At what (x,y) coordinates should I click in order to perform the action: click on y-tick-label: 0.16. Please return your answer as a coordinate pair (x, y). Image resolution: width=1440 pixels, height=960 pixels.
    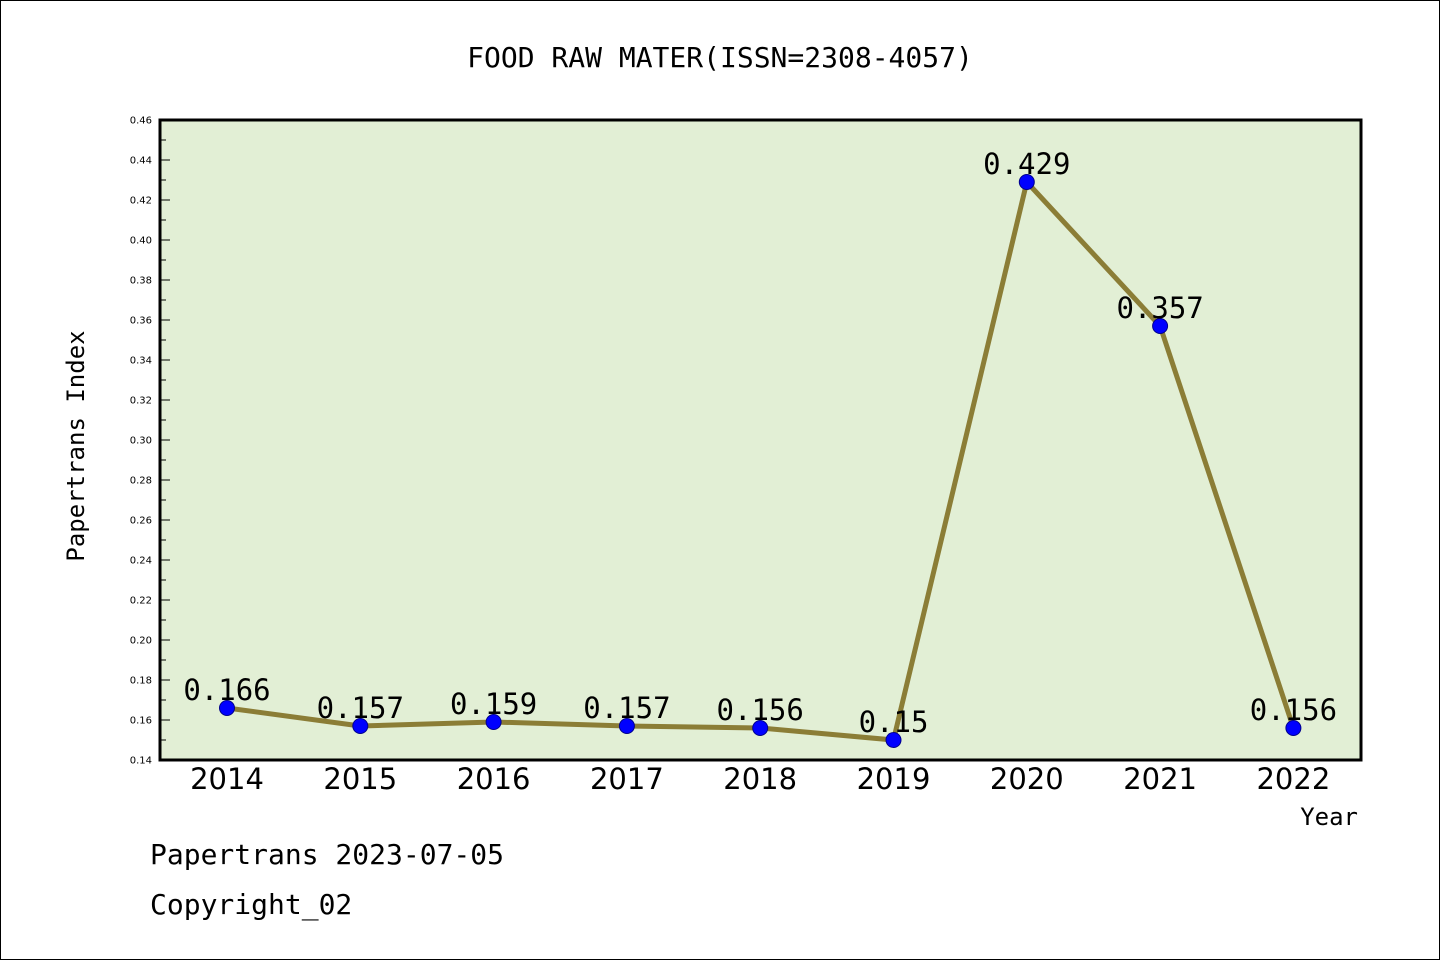
    Looking at the image, I should click on (141, 721).